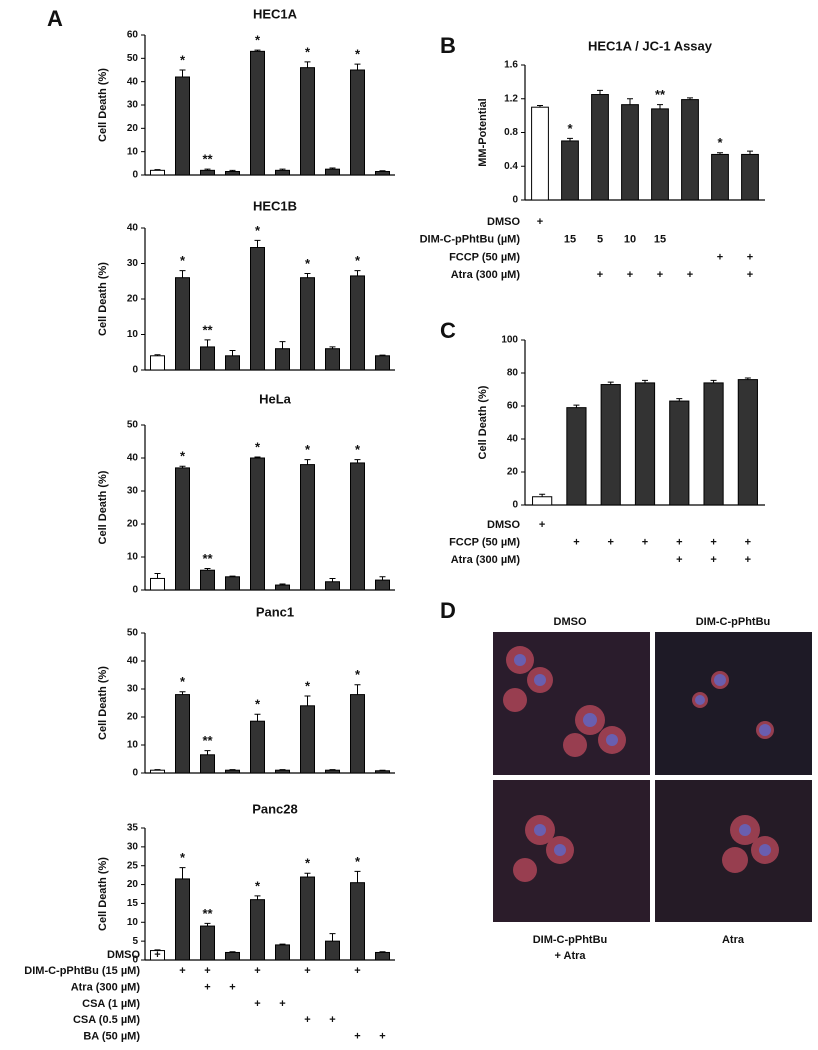 This screenshot has height=1050, width=818. Describe the element at coordinates (448, 330) in the screenshot. I see `panel-letter: C` at that location.